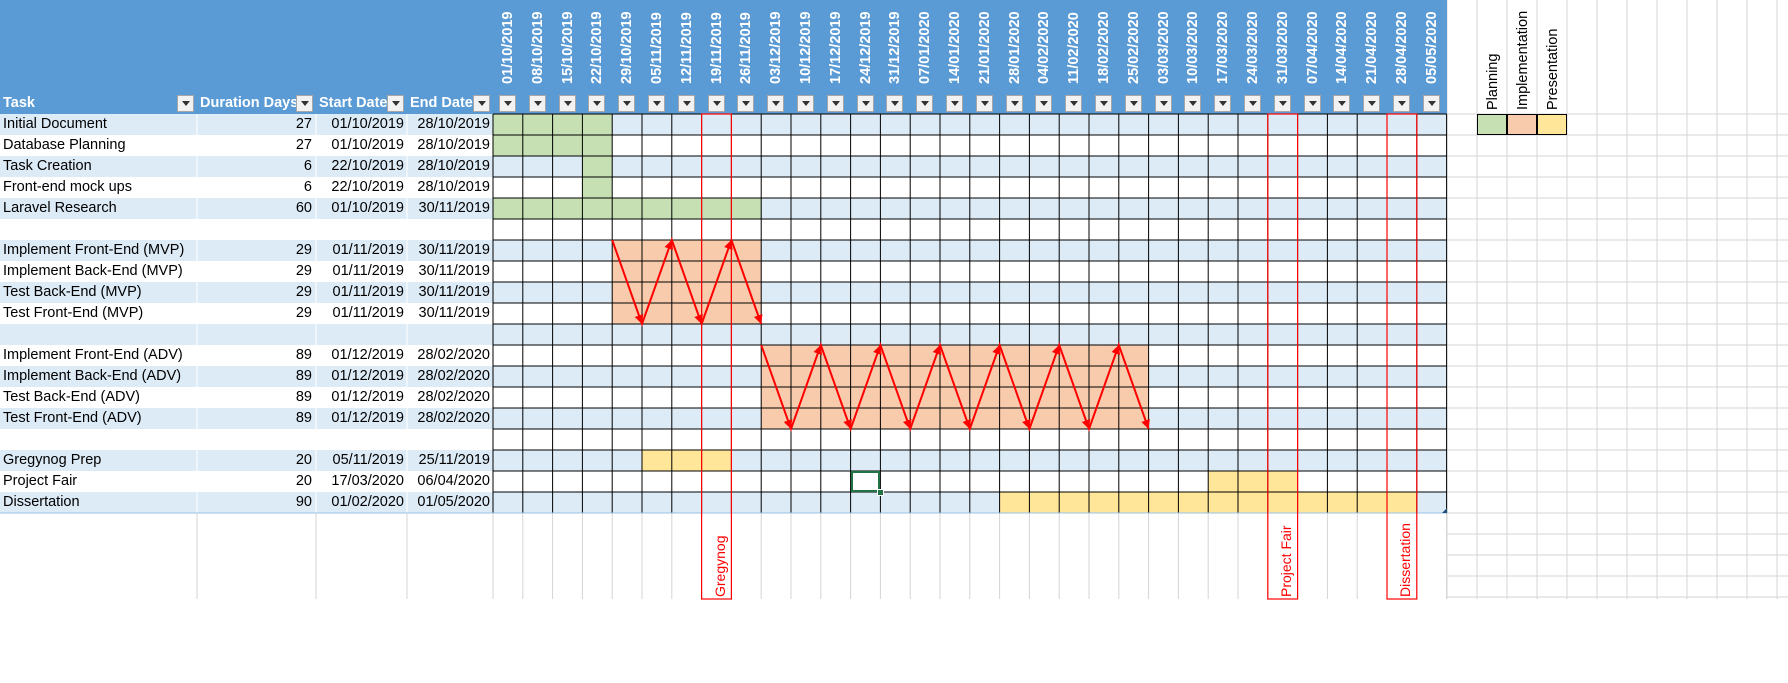 The width and height of the screenshot is (1788, 683). I want to click on start-date-cell: 17/03/2020, so click(367, 481).